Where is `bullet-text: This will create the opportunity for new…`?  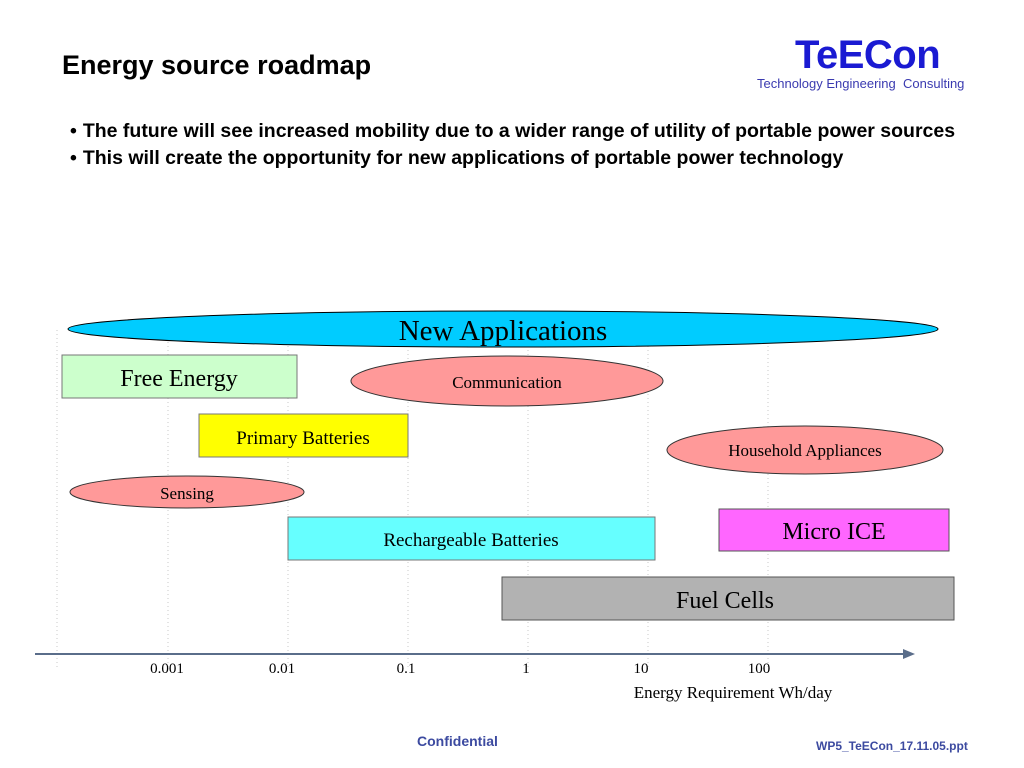
bullet-text: This will create the opportunity for new… is located at coordinates (463, 158).